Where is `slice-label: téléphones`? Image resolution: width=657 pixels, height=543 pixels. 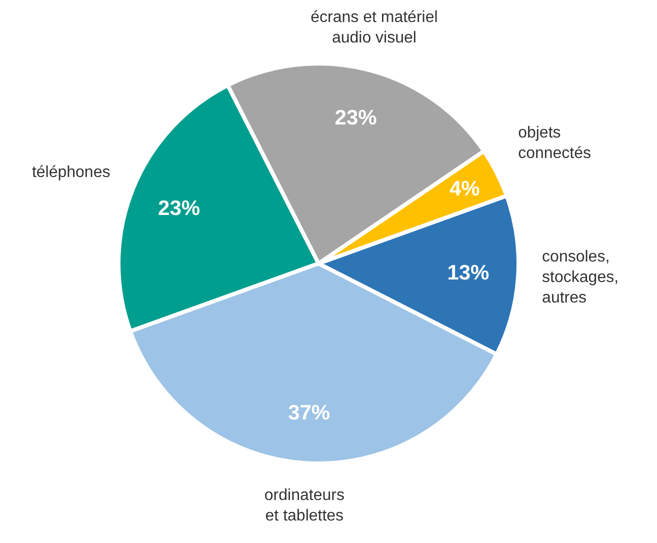 slice-label: téléphones is located at coordinates (71, 173).